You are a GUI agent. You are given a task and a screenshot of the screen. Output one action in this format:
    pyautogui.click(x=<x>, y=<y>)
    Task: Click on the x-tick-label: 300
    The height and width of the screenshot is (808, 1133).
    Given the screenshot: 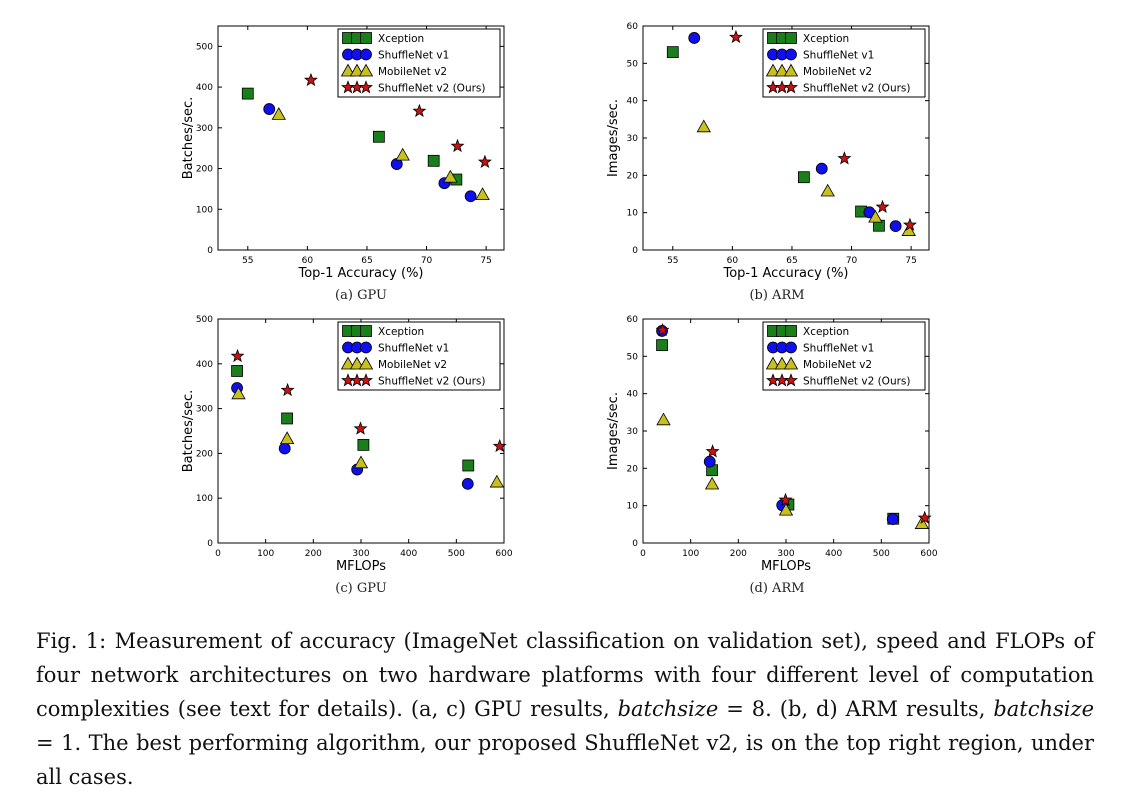 What is the action you would take?
    pyautogui.click(x=360, y=554)
    